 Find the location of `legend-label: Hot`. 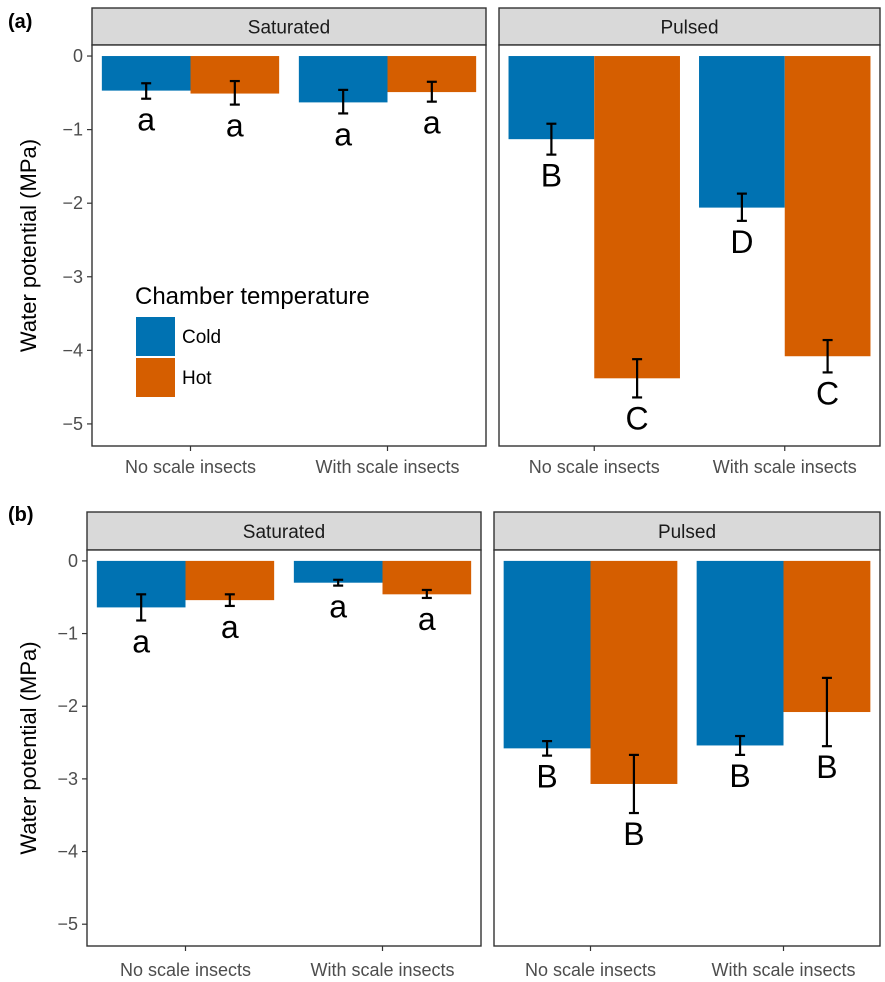

legend-label: Hot is located at coordinates (197, 378).